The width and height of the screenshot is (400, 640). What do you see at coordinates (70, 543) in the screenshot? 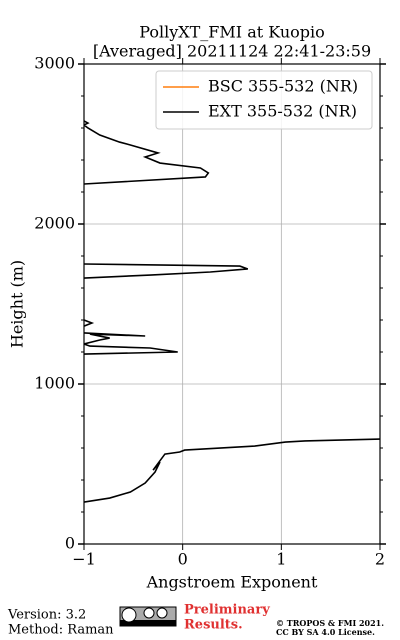
I see `y-tick-label: 0` at bounding box center [70, 543].